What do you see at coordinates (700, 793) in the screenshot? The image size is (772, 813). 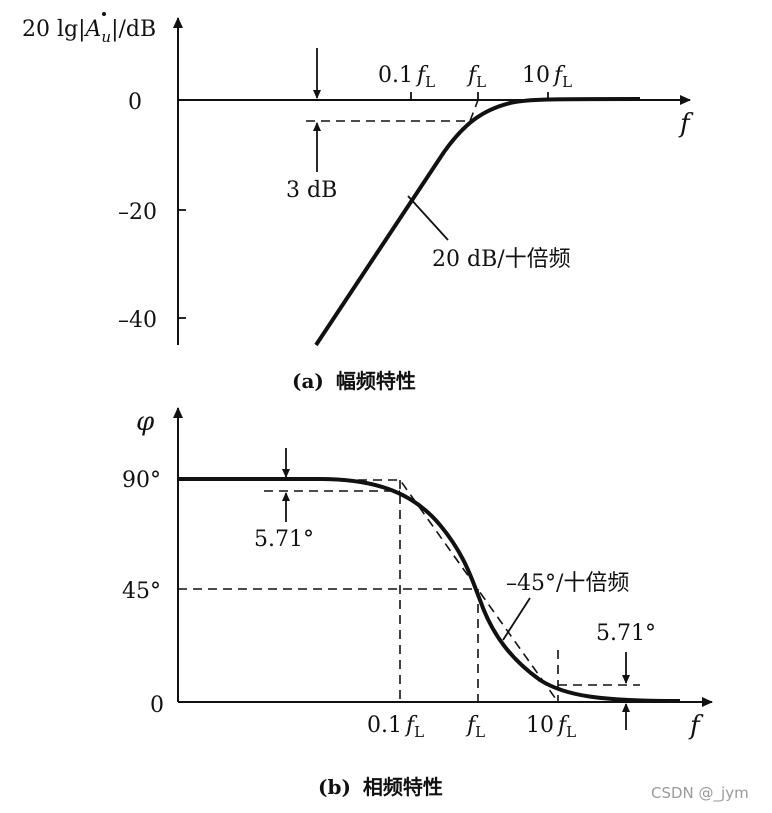 I see `csdn-watermark: CSDN @_jym` at bounding box center [700, 793].